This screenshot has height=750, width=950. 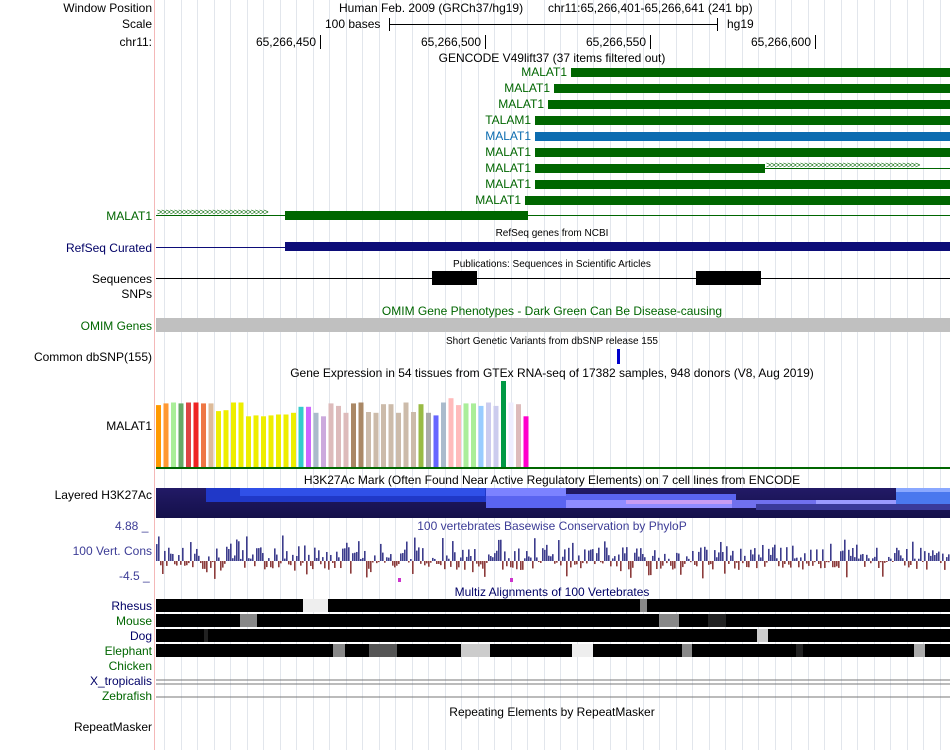 What do you see at coordinates (553, 325) in the screenshot?
I see `omim-bar` at bounding box center [553, 325].